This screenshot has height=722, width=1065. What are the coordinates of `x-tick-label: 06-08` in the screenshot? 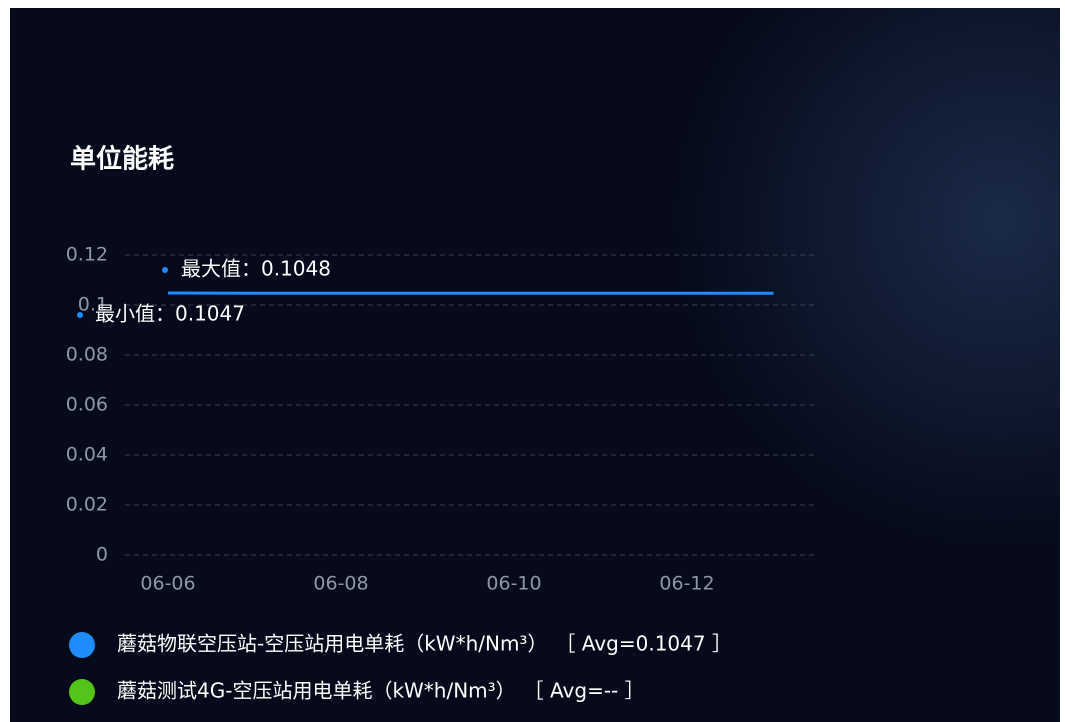 It's located at (340, 584).